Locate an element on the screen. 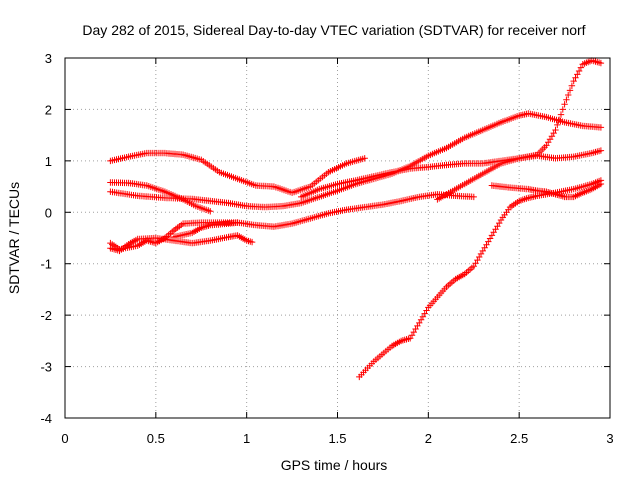  y-tick-label: -3 is located at coordinates (46, 367).